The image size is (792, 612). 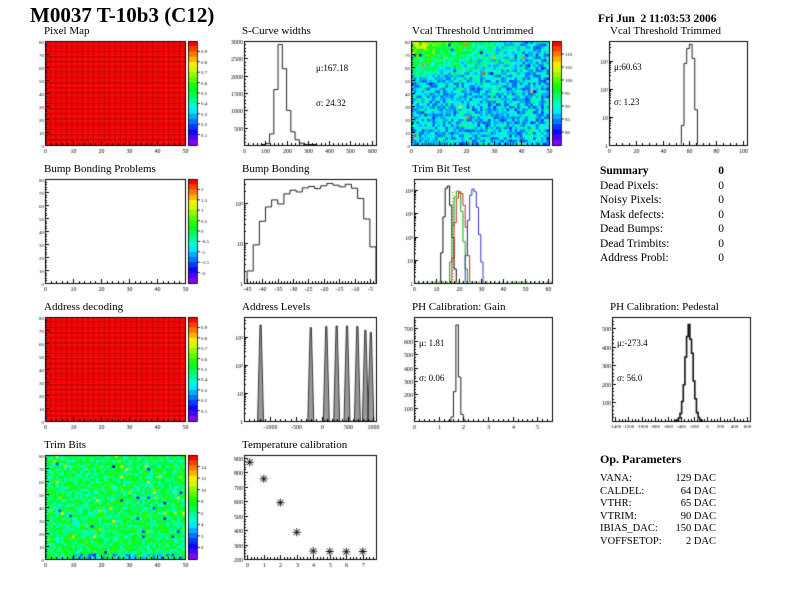 I want to click on op-parameter-row: CALDEL: 64 DAC, so click(x=658, y=492).